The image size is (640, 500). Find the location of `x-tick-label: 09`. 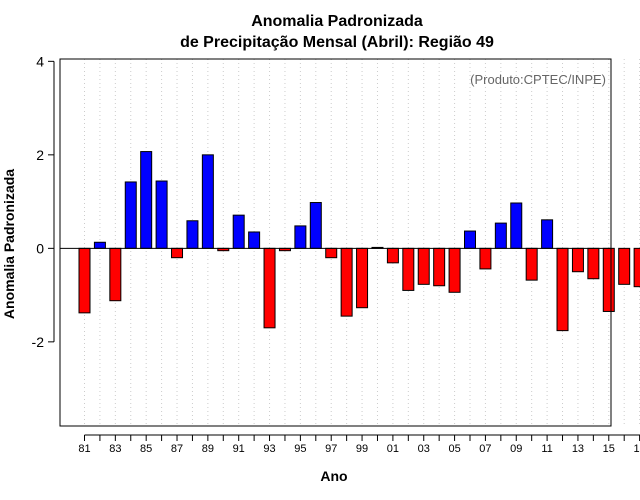

x-tick-label: 09 is located at coordinates (516, 449).